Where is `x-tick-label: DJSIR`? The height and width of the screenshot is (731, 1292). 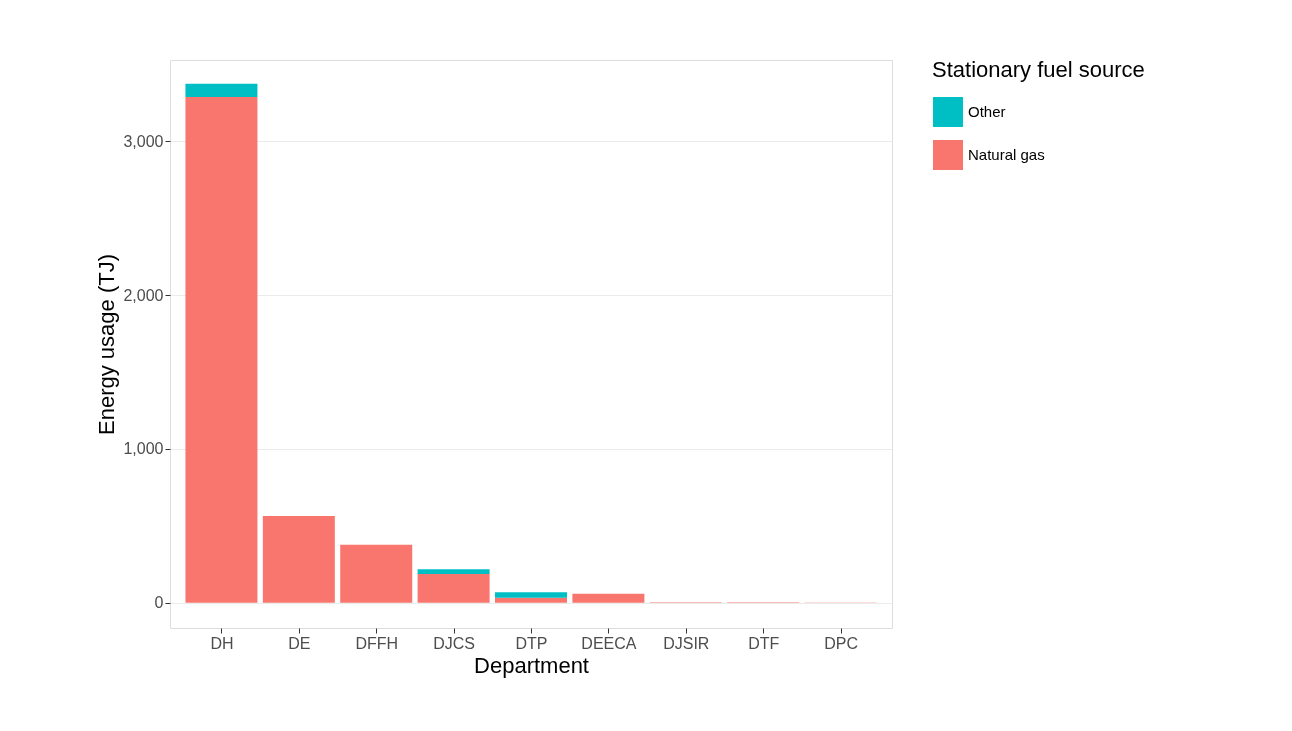 x-tick-label: DJSIR is located at coordinates (686, 643).